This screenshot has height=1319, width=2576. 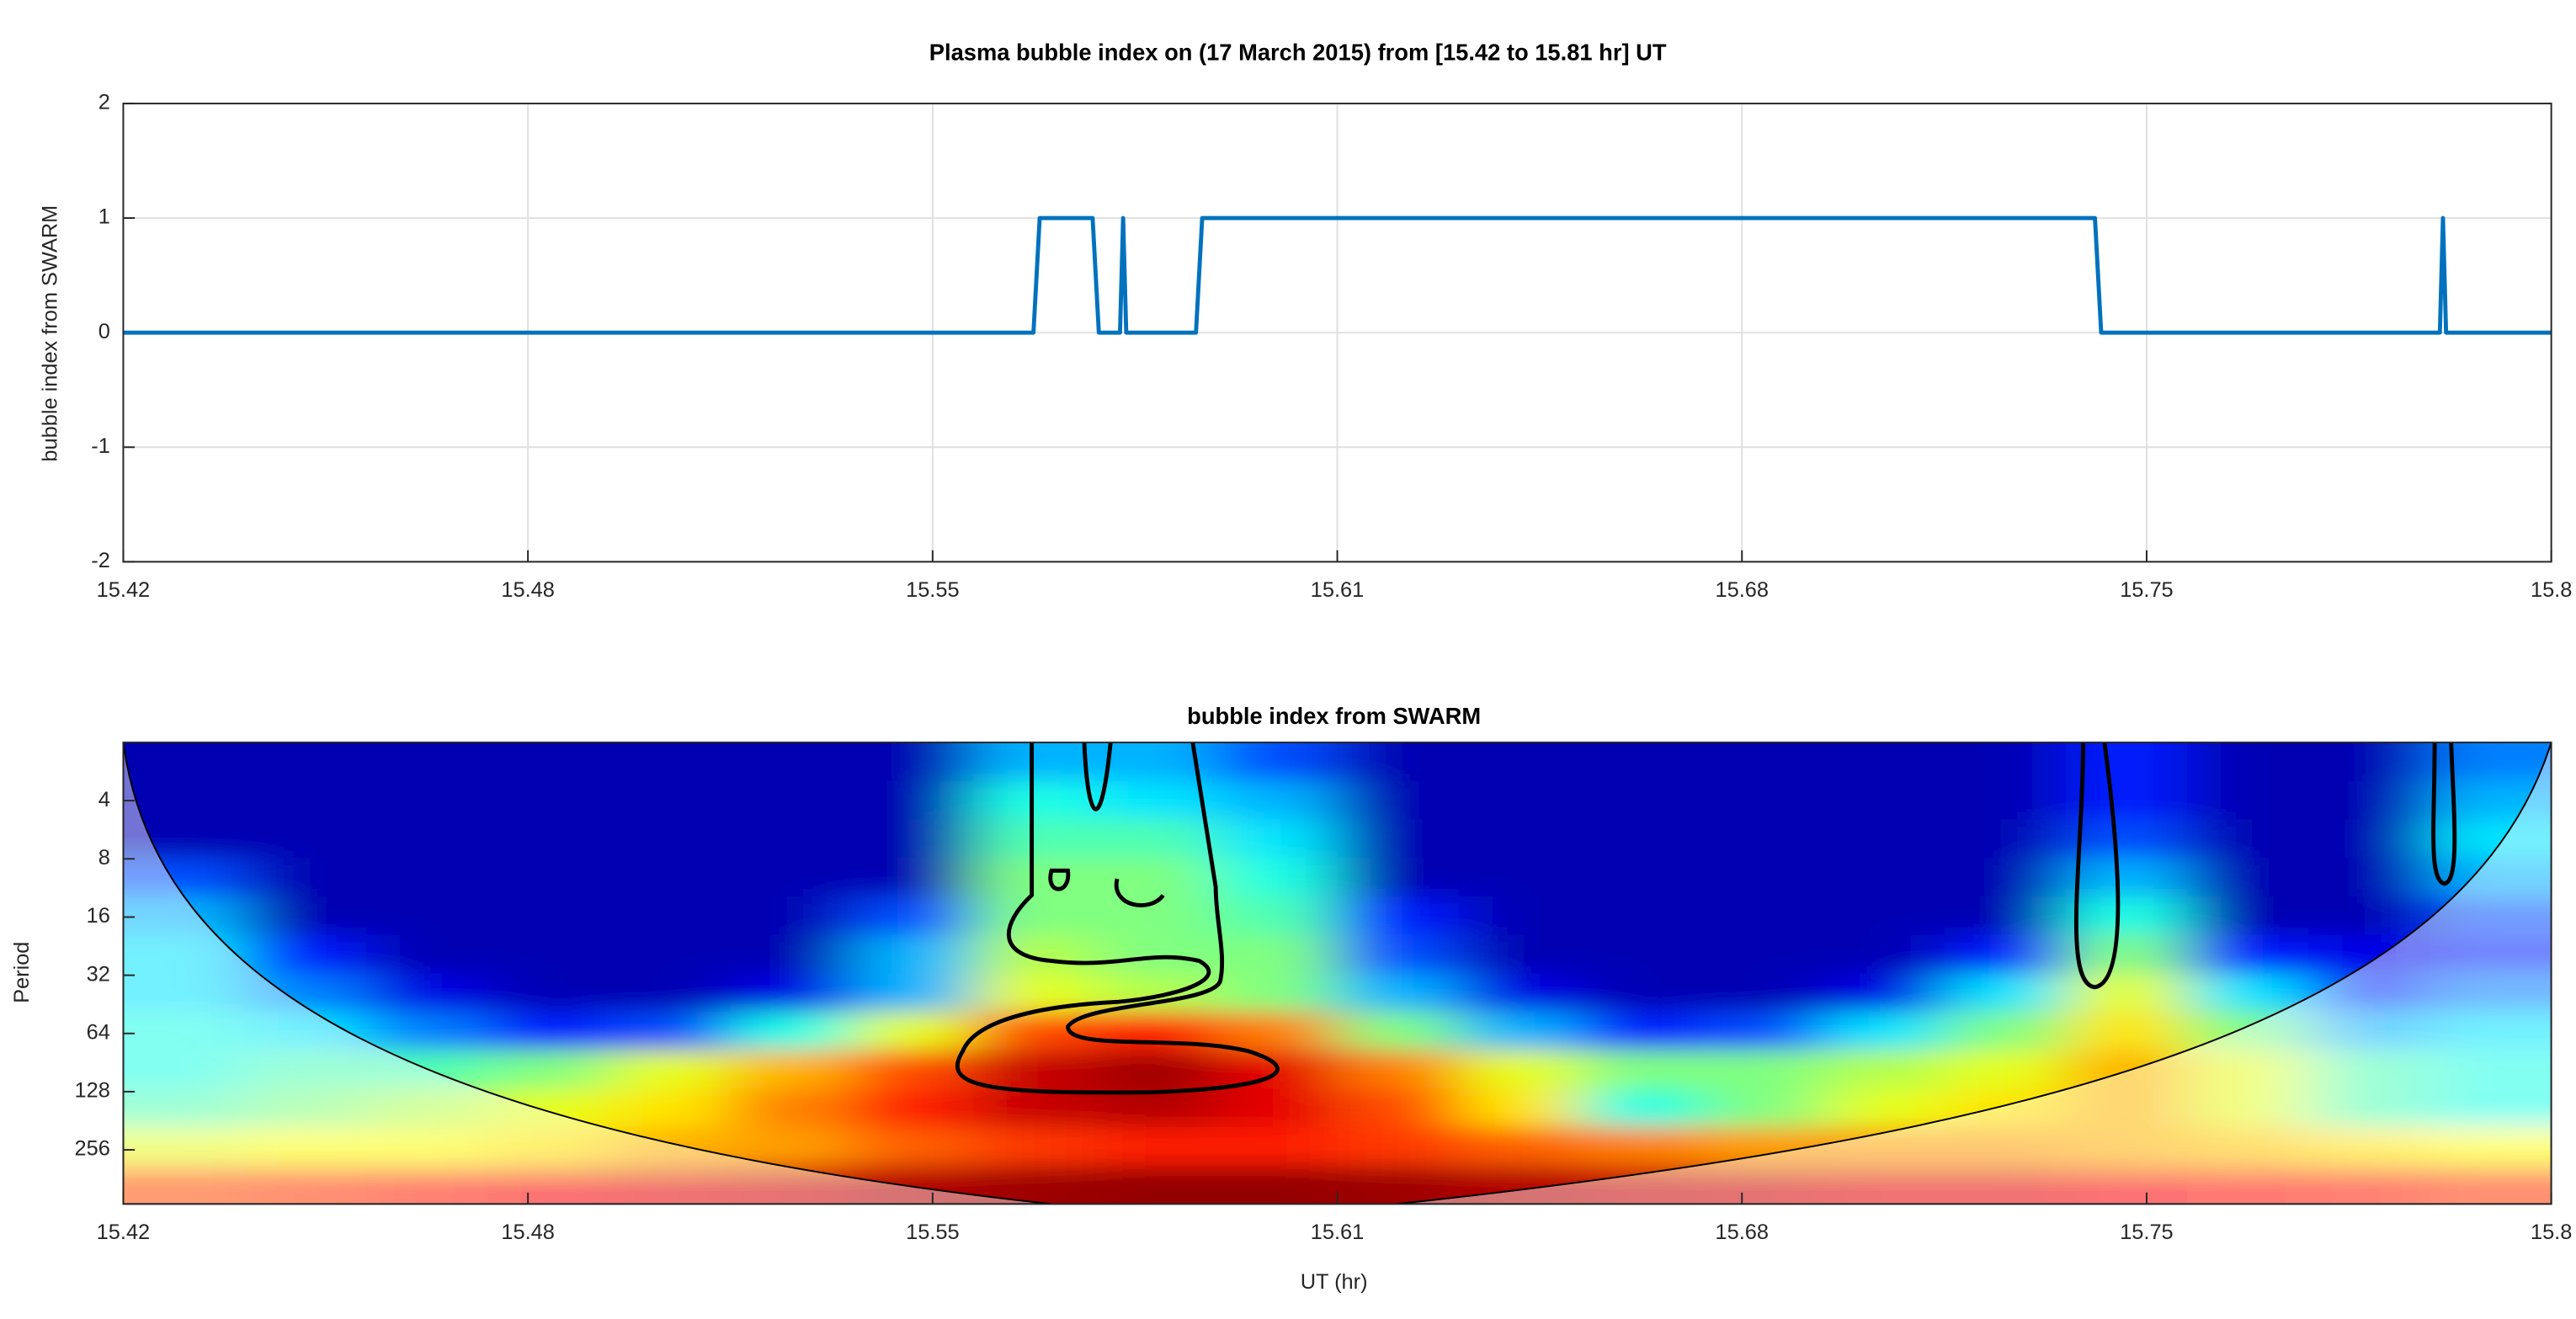 What do you see at coordinates (124, 590) in the screenshot?
I see `x-tick-label: 15.42` at bounding box center [124, 590].